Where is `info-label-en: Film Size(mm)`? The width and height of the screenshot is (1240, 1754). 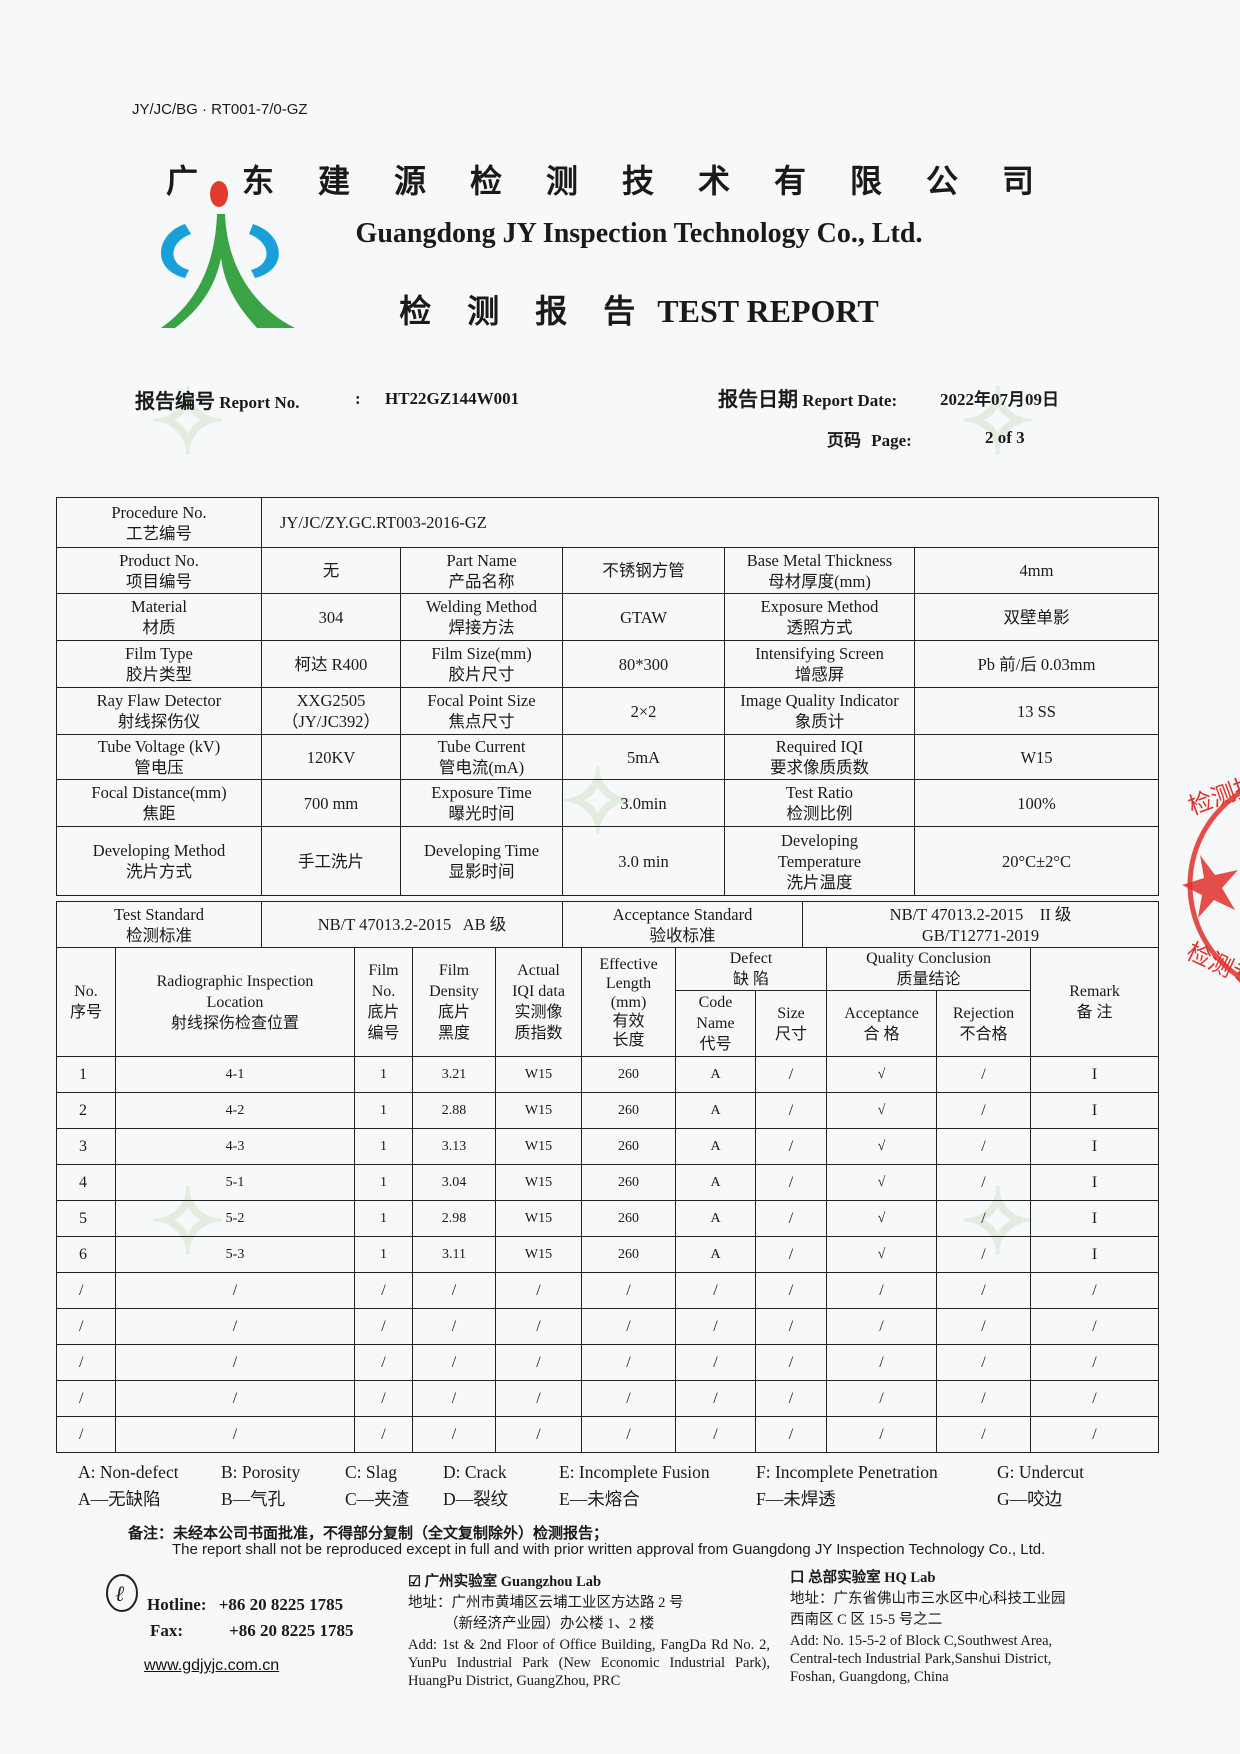 info-label-en: Film Size(mm) is located at coordinates (481, 653).